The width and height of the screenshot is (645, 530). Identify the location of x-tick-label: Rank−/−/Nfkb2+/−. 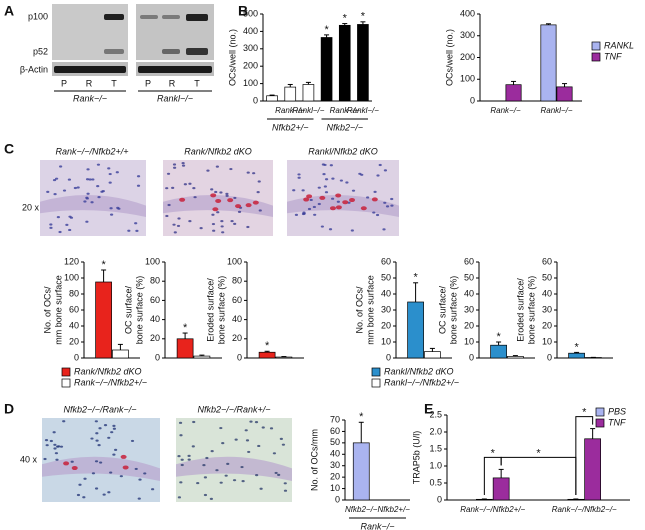
(492, 509).